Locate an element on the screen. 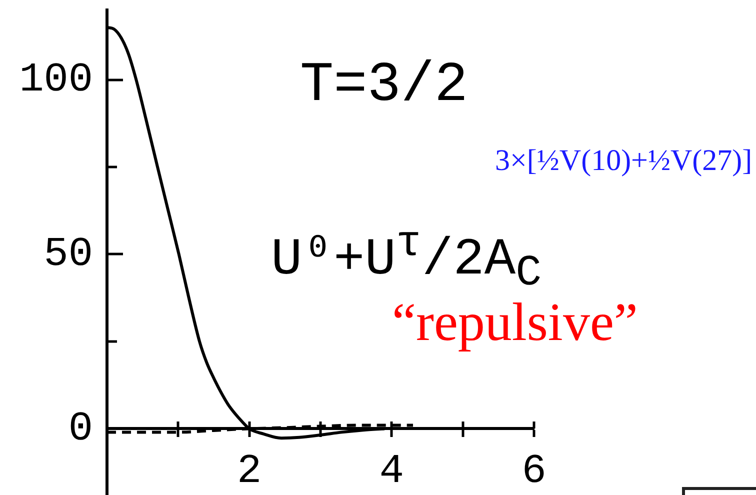  y-tick-label: 0 is located at coordinates (80, 429).